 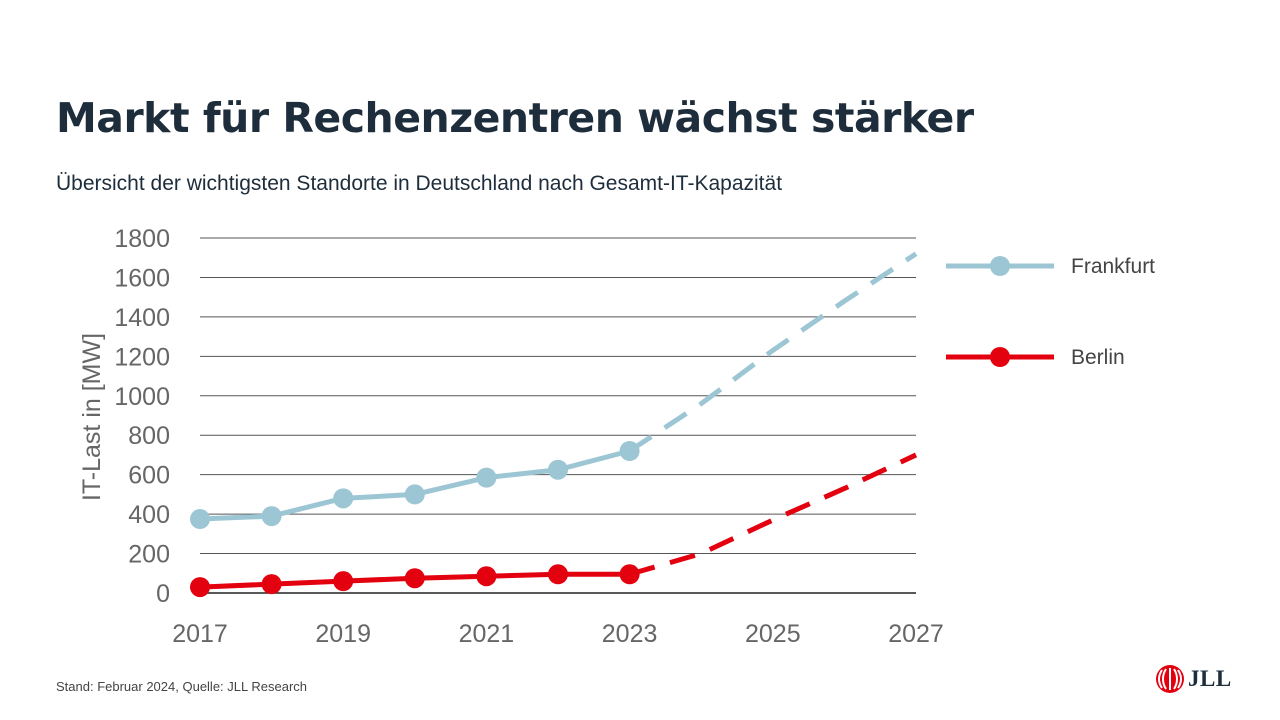 I want to click on legend-frankfurt-marker, so click(x=1000, y=266).